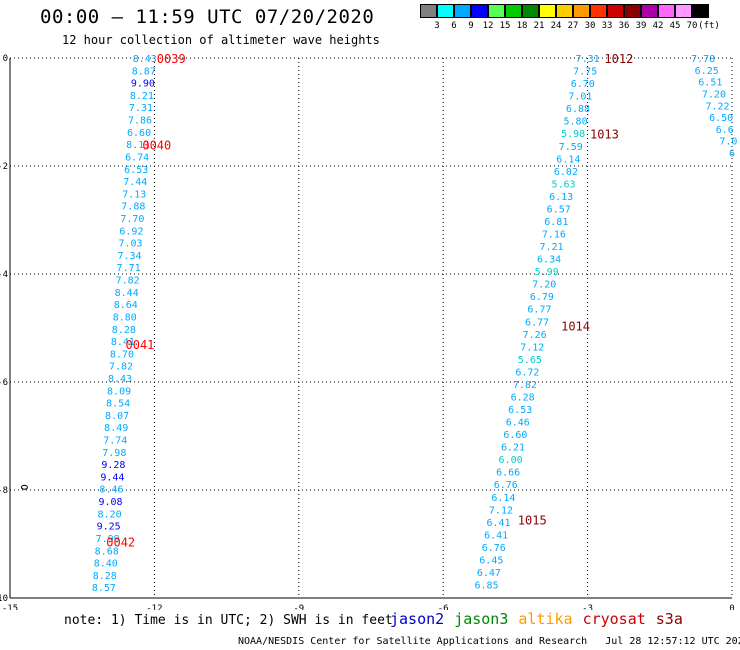  I want to click on swh-value: 6.76, so click(506, 485).